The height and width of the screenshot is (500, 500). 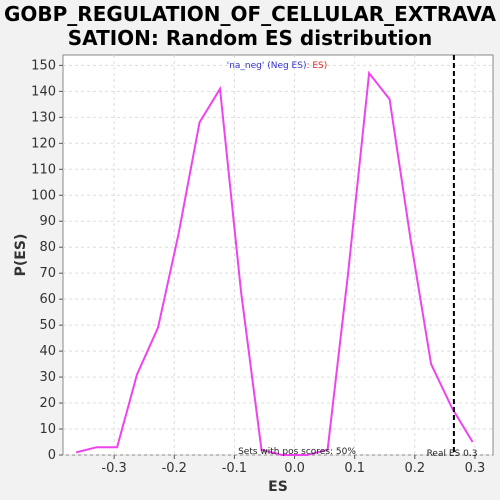 I want to click on y-tick-label: 140, so click(x=43, y=91).